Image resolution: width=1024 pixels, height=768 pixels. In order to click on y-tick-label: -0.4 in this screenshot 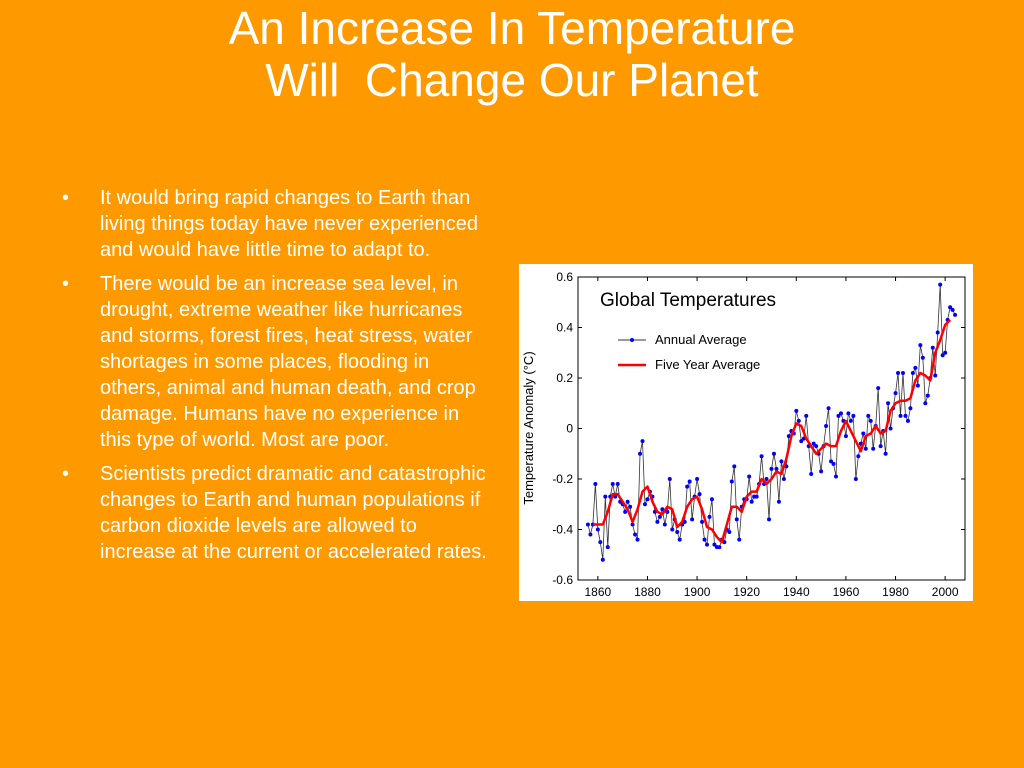, I will do `click(562, 530)`.